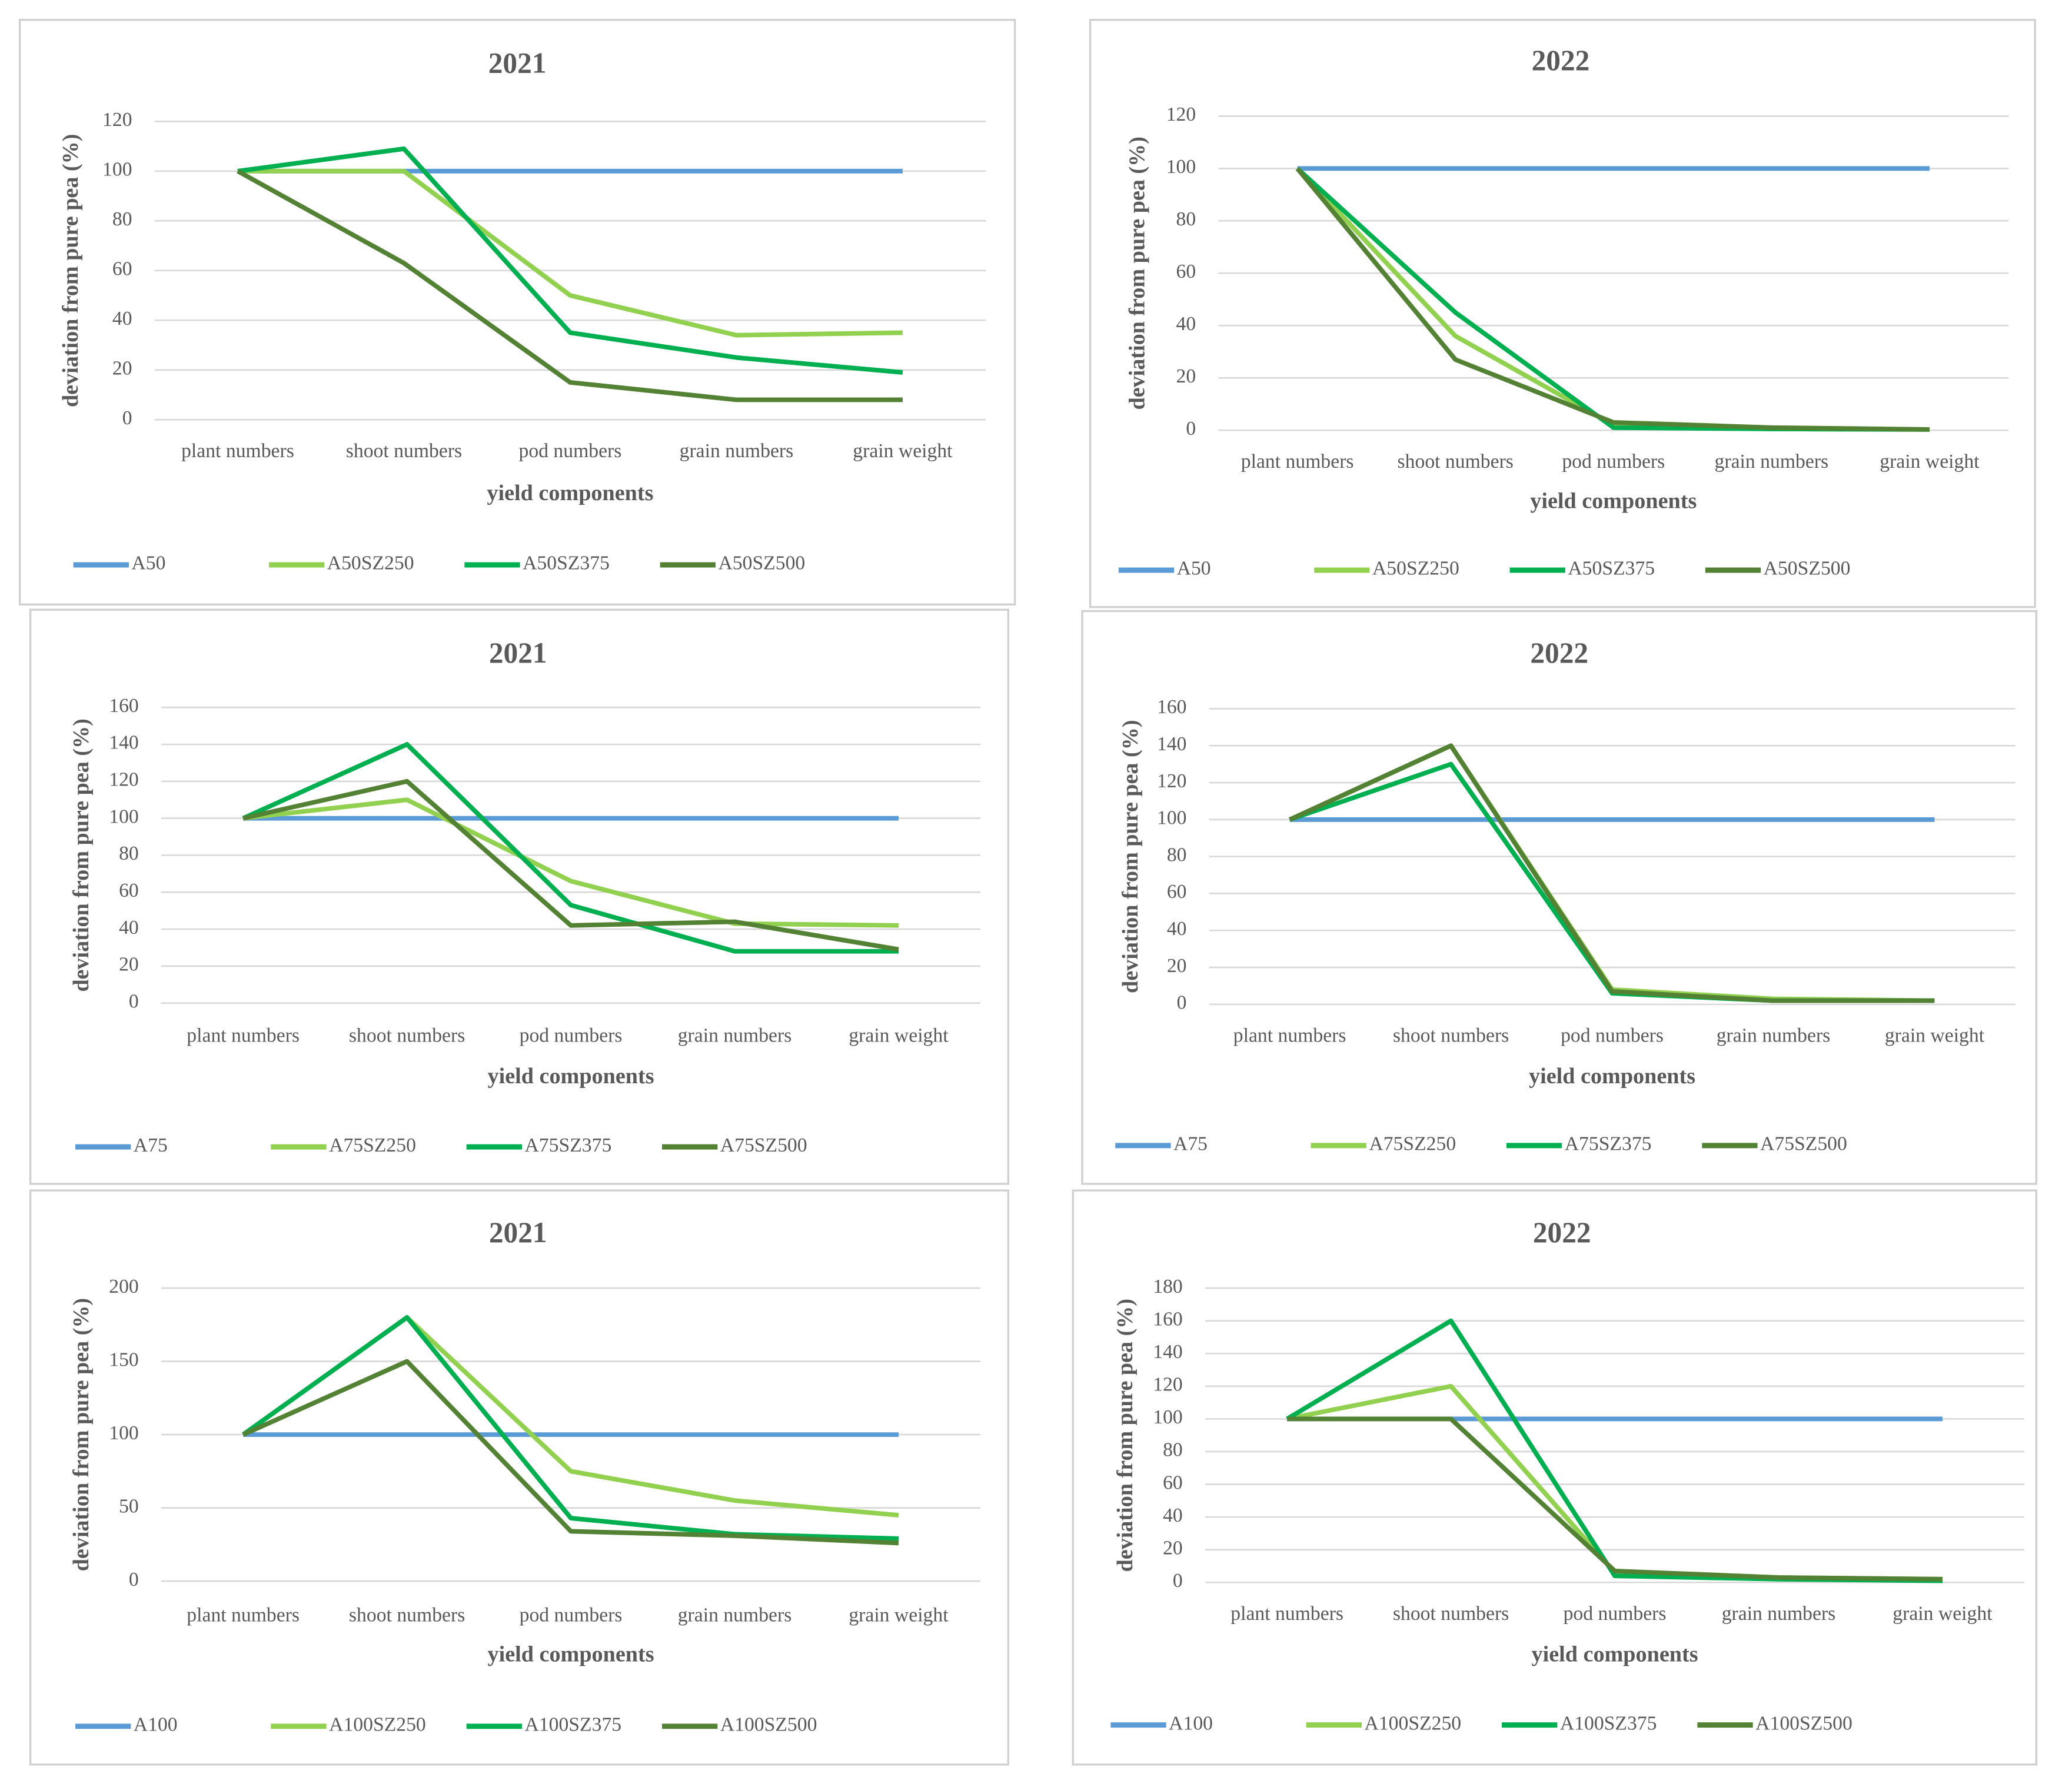  What do you see at coordinates (567, 1145) in the screenshot?
I see `legend-label: A75SZ375` at bounding box center [567, 1145].